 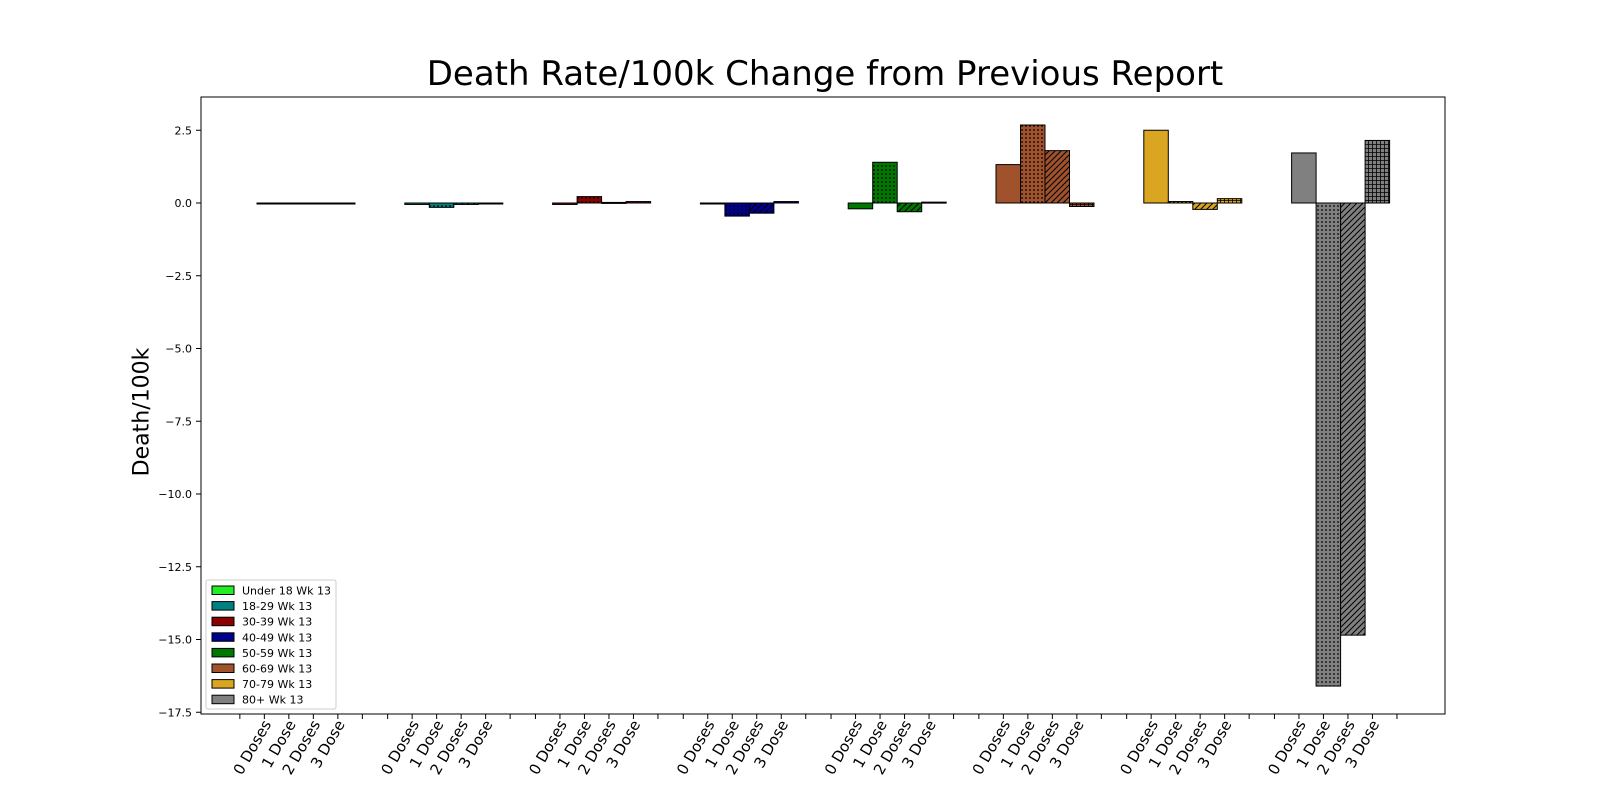 I want to click on y-axis: 2.5 0.0 −2.5 −5.0 −7.5 −10.0 −12.5 −15.0 −17.5, so click(x=179, y=421).